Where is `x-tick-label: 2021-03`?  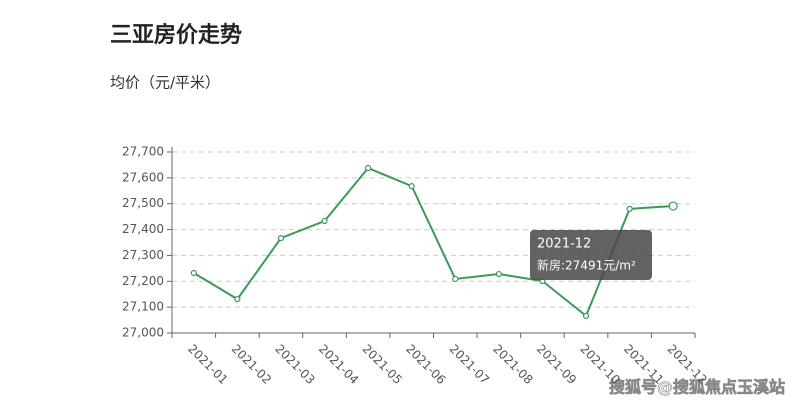
x-tick-label: 2021-03 is located at coordinates (294, 364).